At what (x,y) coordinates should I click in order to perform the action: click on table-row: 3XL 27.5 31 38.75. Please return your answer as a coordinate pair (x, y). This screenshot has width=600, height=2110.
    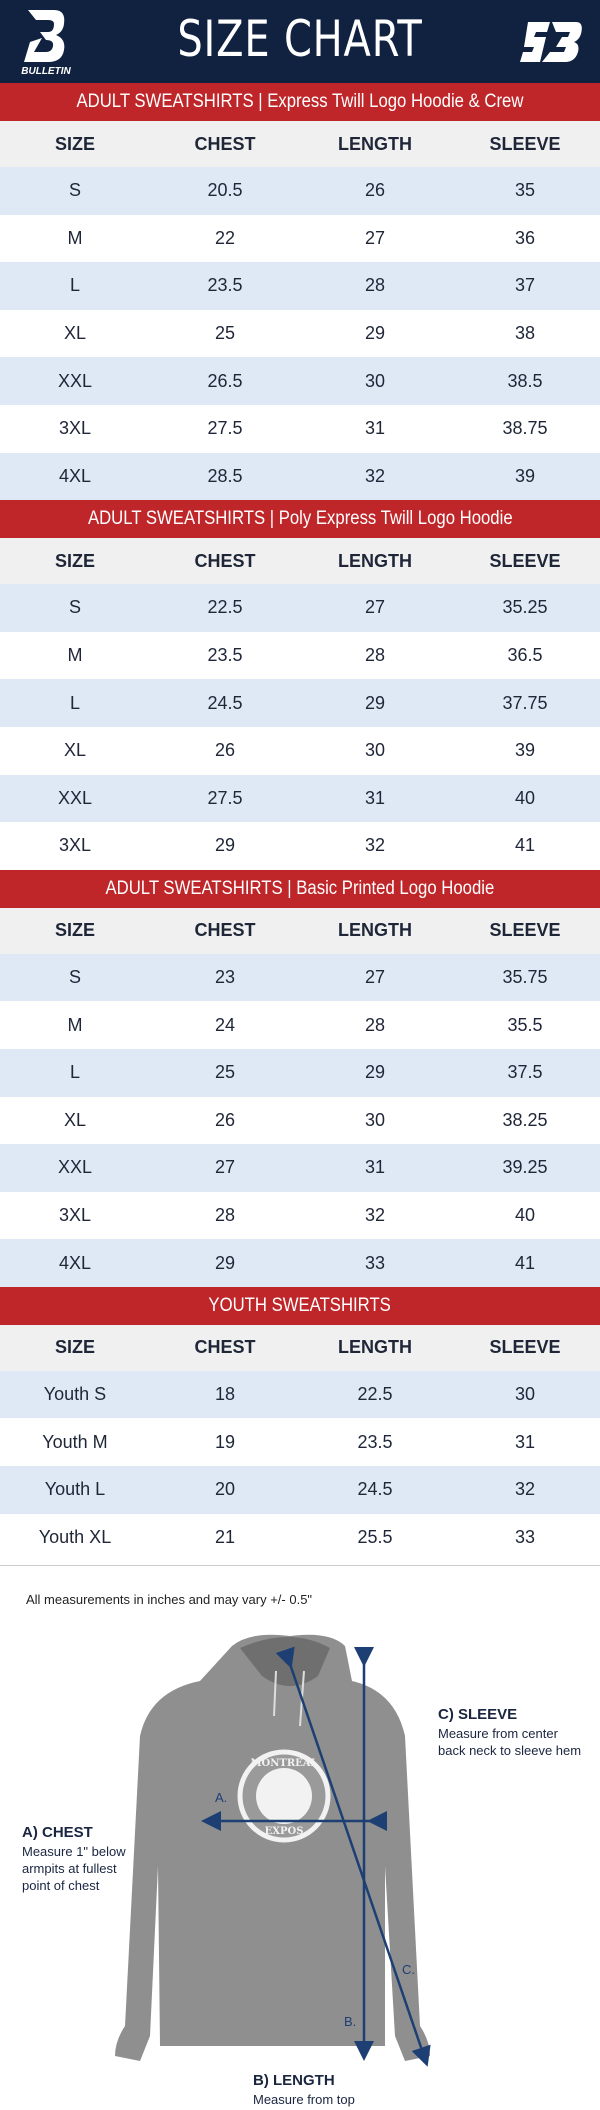
    Looking at the image, I should click on (300, 429).